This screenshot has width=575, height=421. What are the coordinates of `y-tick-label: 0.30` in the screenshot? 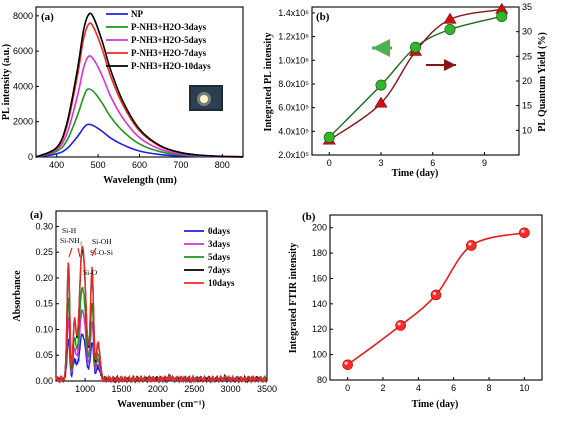 It's located at (44, 226).